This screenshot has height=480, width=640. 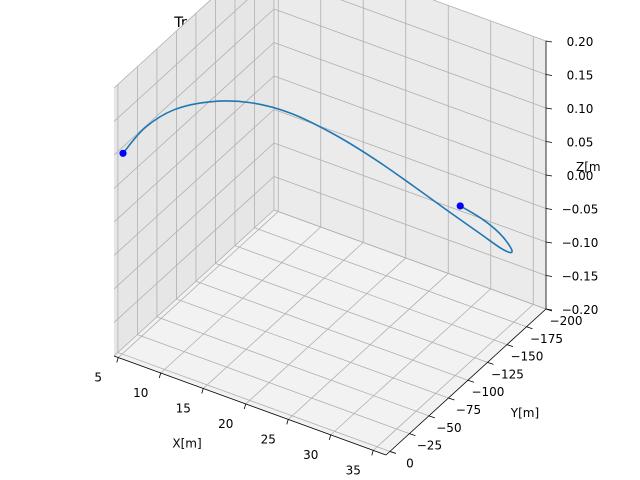 What do you see at coordinates (580, 109) in the screenshot?
I see `z-tick-label: 0.10` at bounding box center [580, 109].